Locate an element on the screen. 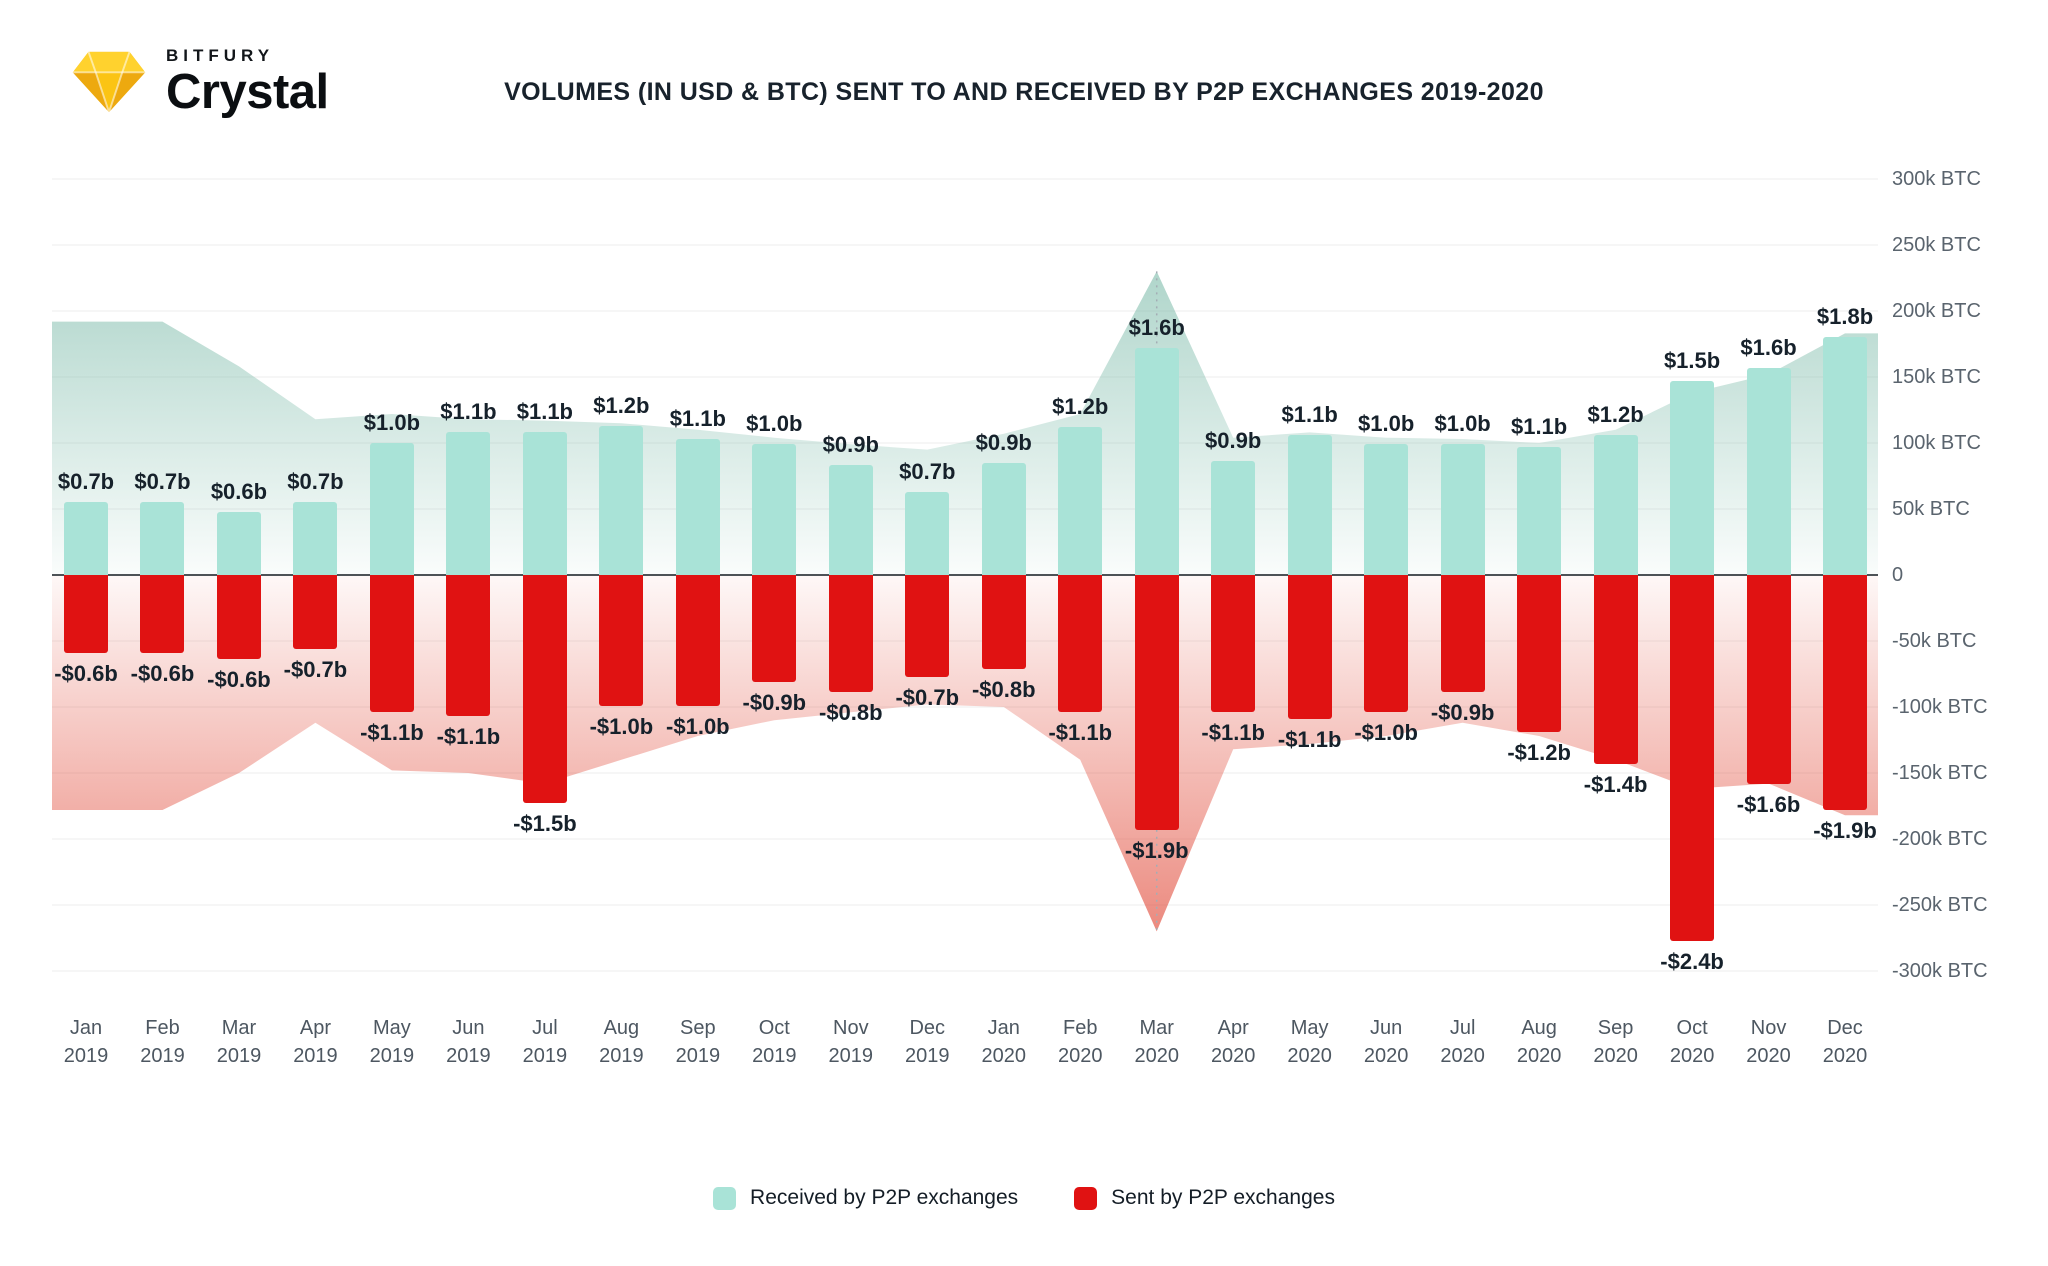  sent-bar-value-label: -$0.6b is located at coordinates (162, 673).